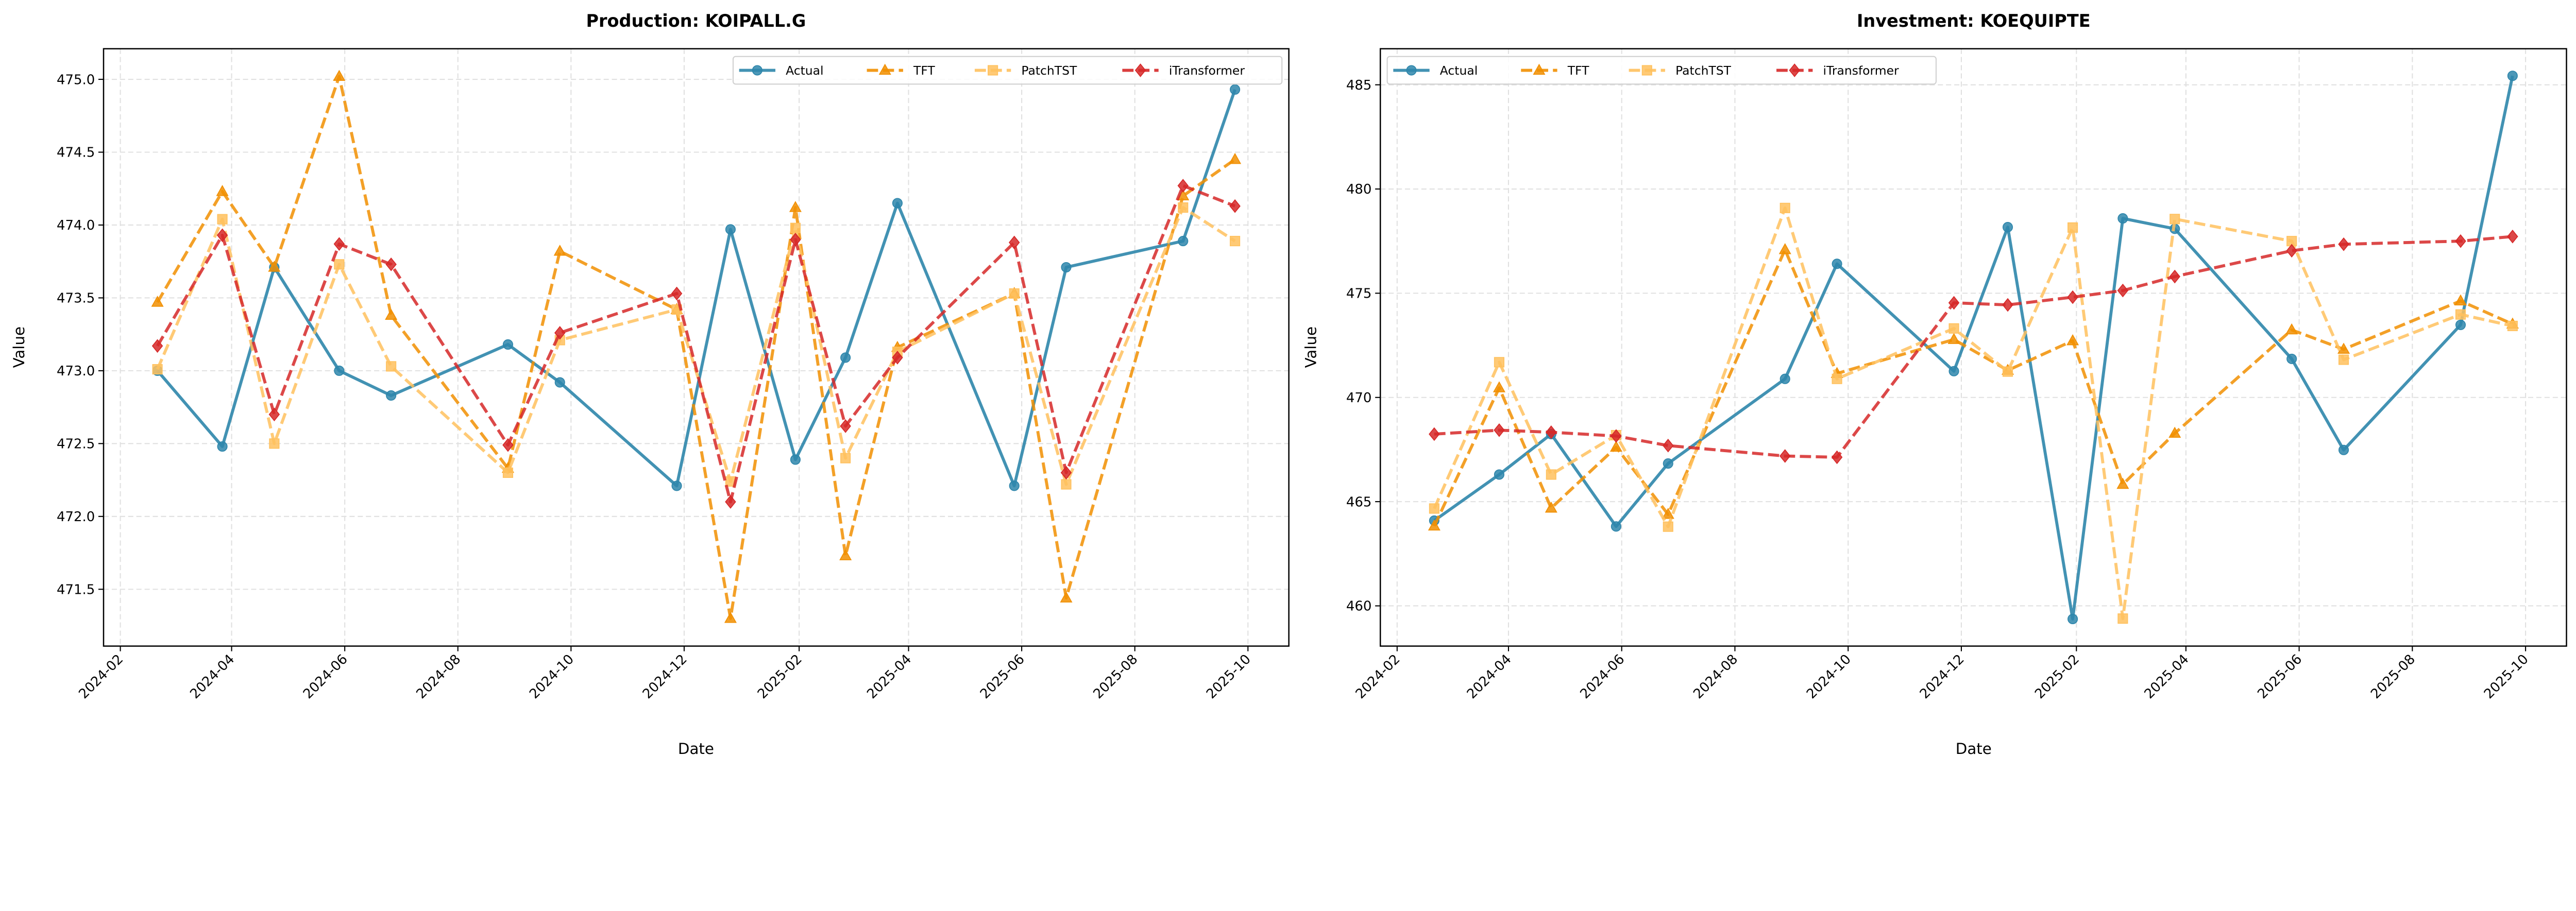 The image size is (2576, 911). Describe the element at coordinates (76, 445) in the screenshot. I see `y-tick-label: 472.5` at that location.